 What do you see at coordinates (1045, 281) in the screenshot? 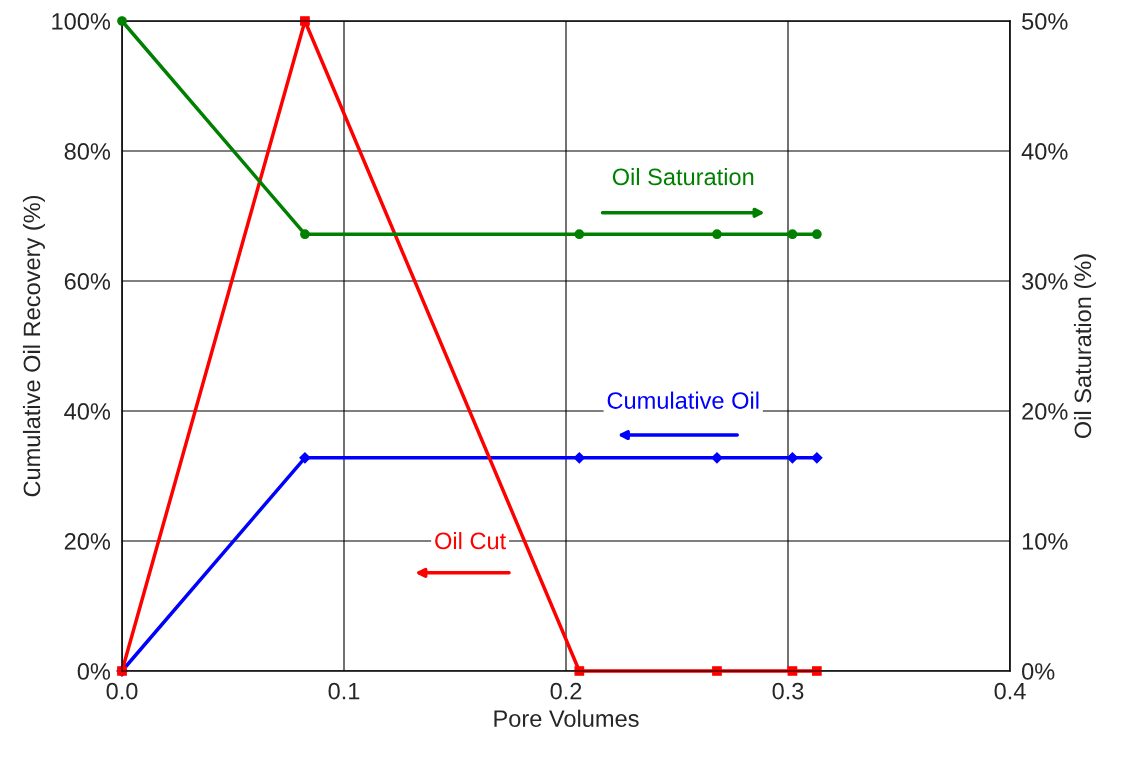
I see `y2-tick-label: 30%` at bounding box center [1045, 281].